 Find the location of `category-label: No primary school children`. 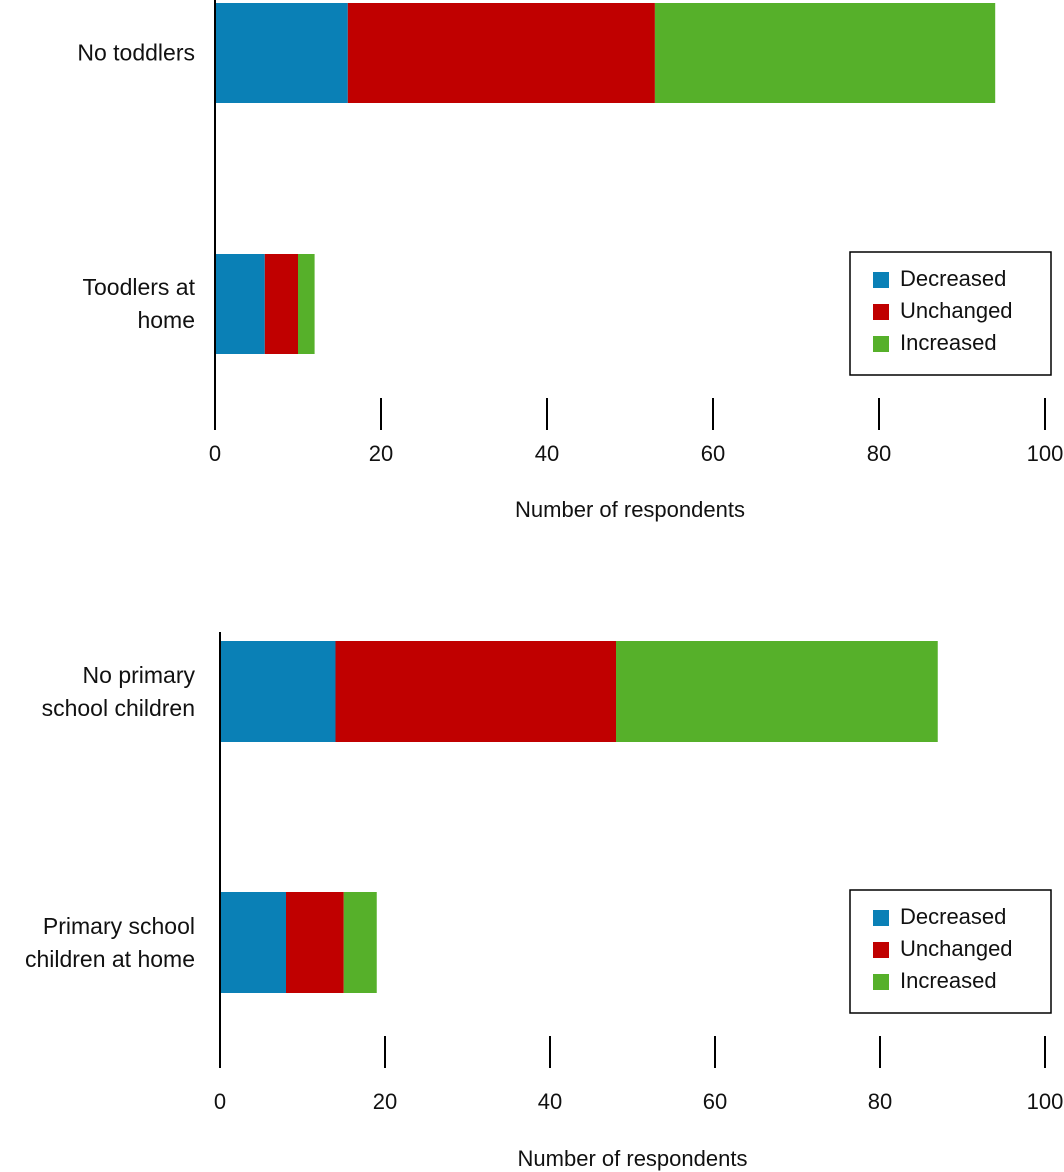

category-label: No primary school children is located at coordinates (118, 691).